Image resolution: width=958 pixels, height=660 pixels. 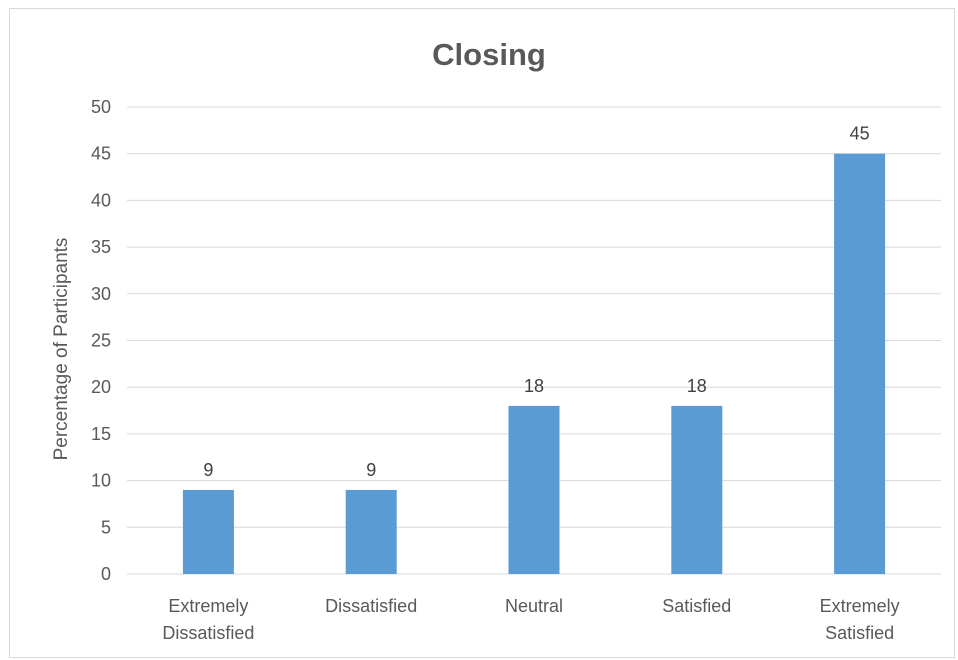 I want to click on x-tick-label: Neutral, so click(x=534, y=606).